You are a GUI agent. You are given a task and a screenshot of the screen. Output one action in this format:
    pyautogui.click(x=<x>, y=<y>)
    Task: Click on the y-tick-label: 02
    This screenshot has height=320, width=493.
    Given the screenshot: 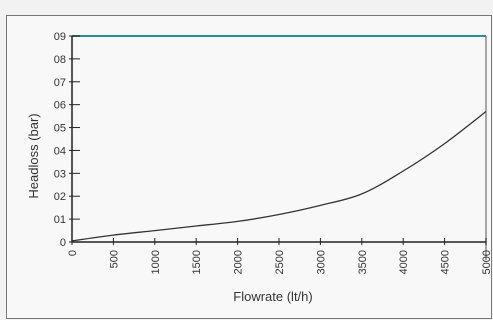 What is the action you would take?
    pyautogui.click(x=60, y=197)
    